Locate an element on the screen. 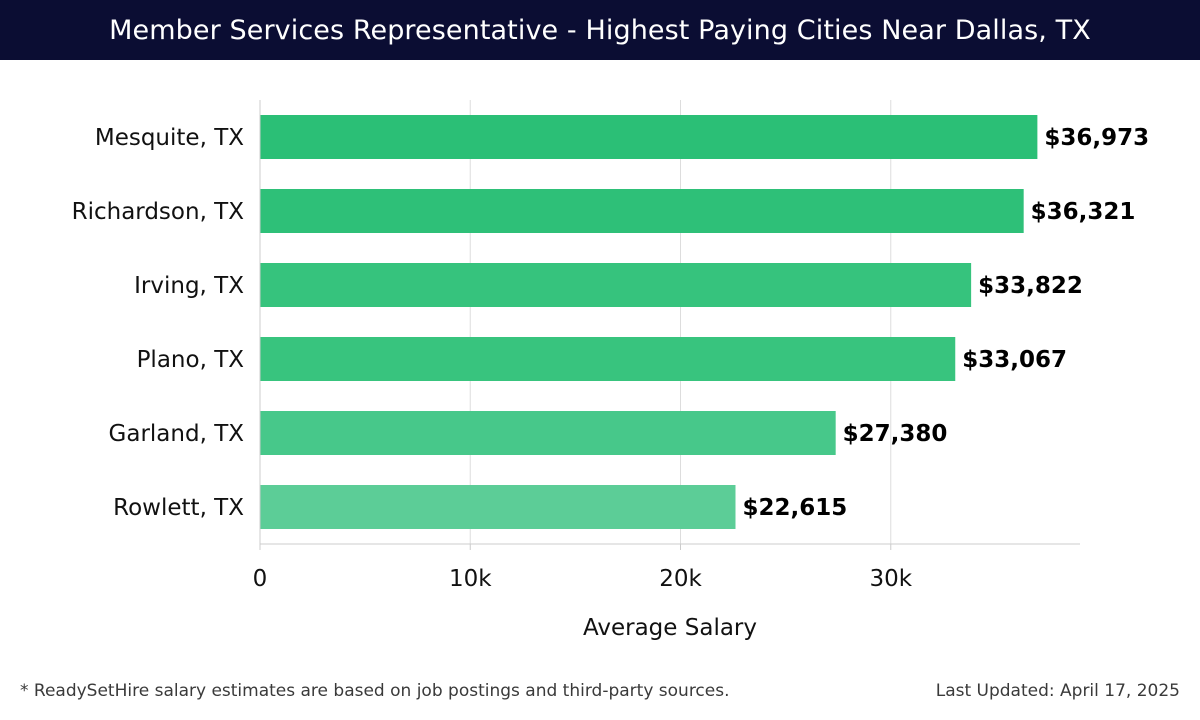  x-tick-label: 20k is located at coordinates (680, 579).